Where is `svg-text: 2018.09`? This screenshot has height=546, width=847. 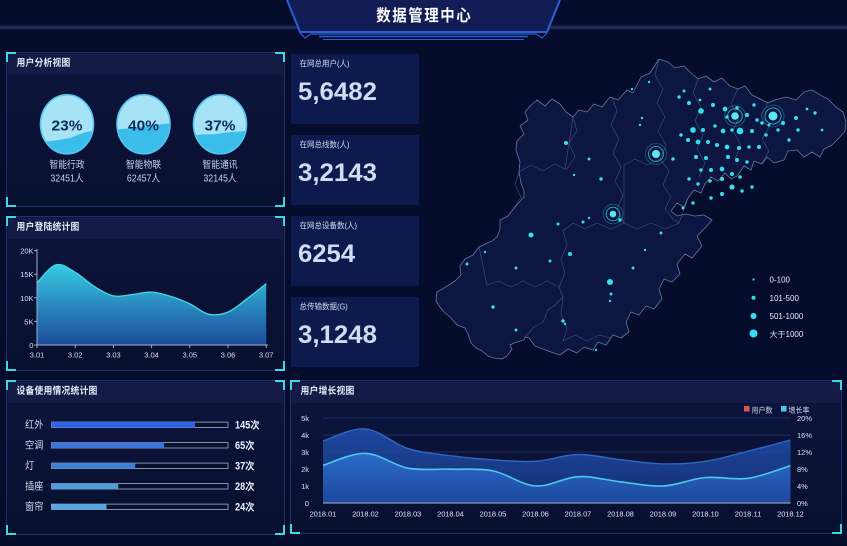 svg-text: 2018.09 is located at coordinates (663, 514).